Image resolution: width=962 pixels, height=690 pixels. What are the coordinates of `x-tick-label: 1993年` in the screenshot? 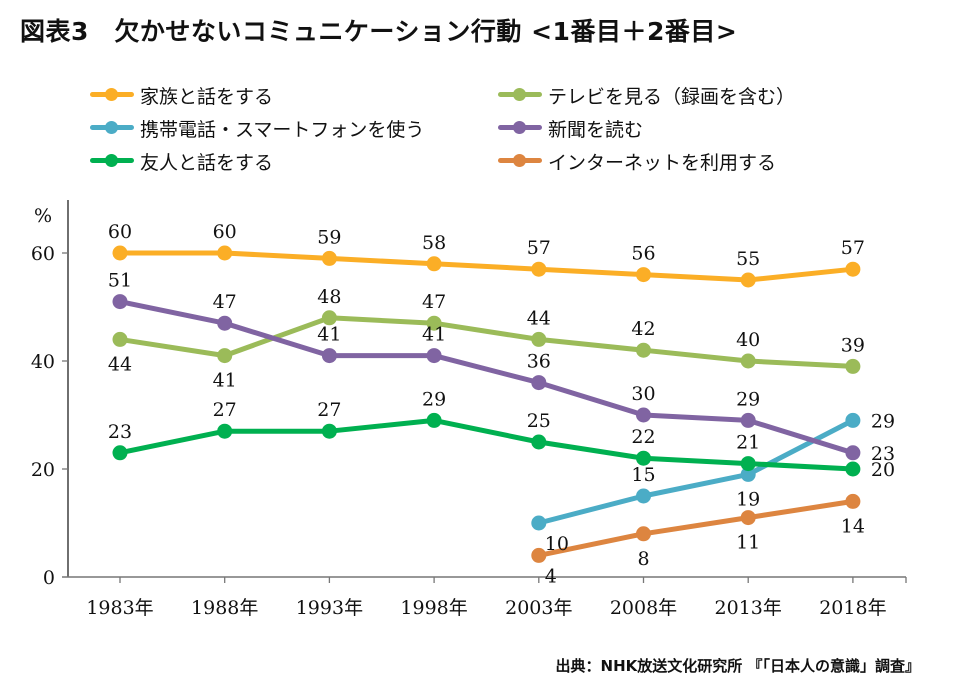 It's located at (329, 608).